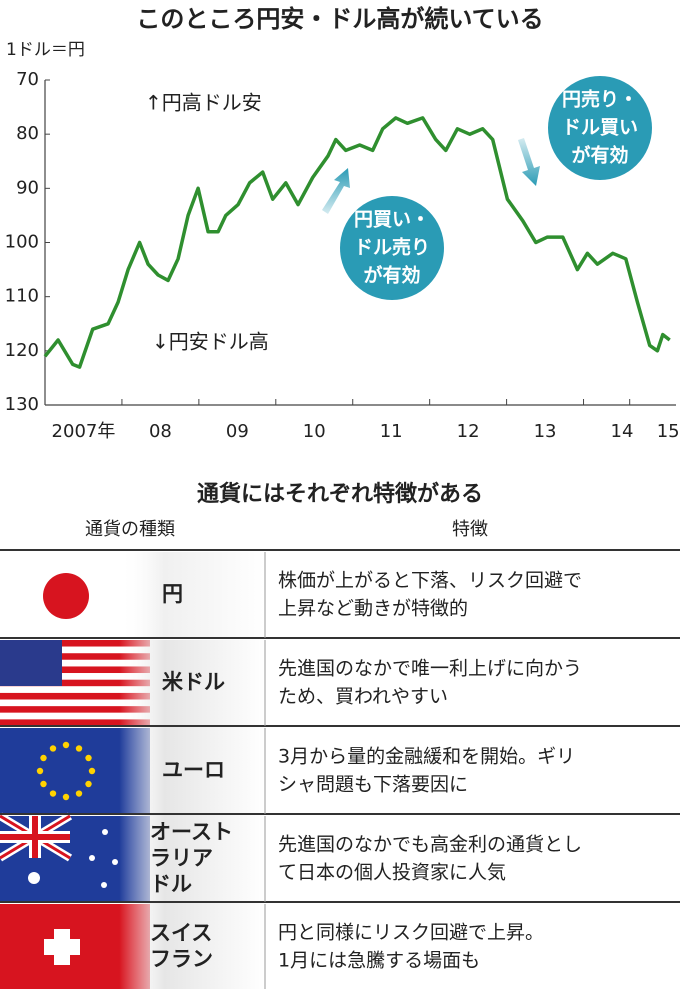 This screenshot has width=680, height=993. I want to click on table-header: 通貨の種類, so click(130, 529).